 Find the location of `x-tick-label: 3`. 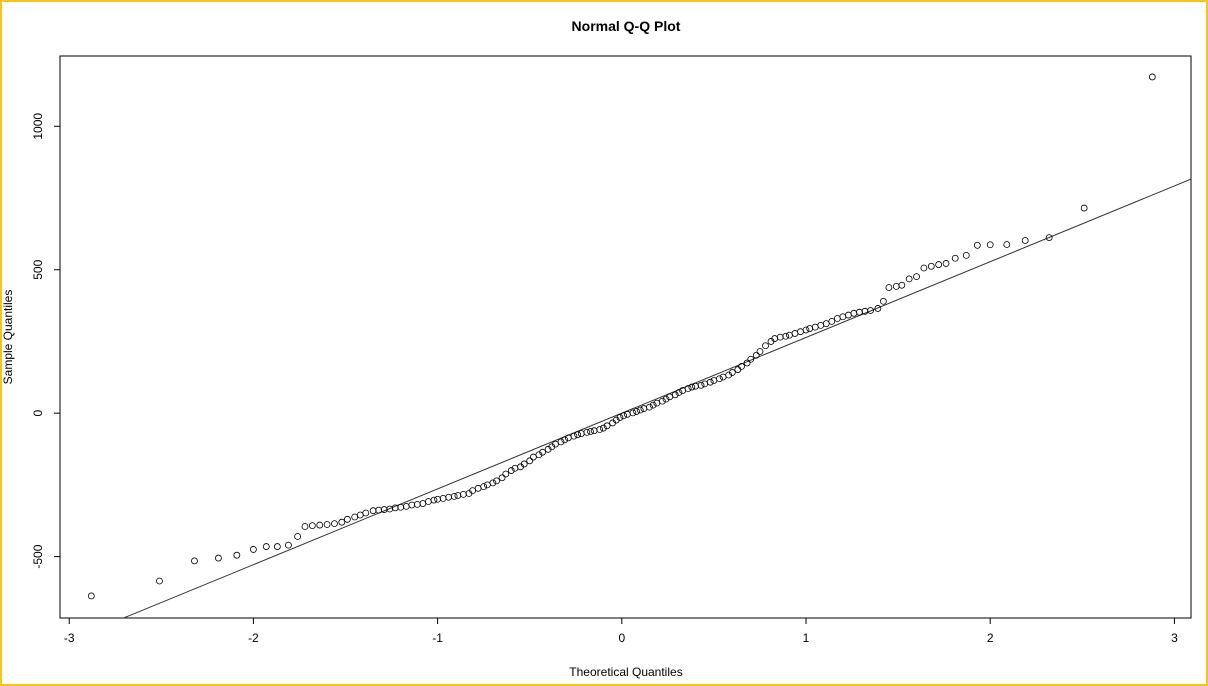

x-tick-label: 3 is located at coordinates (1174, 638).